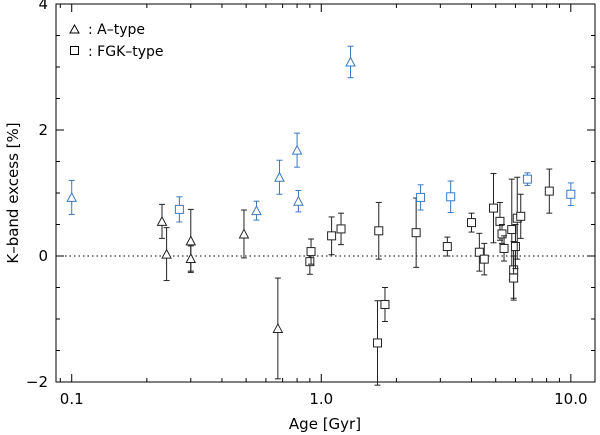 The image size is (600, 435). What do you see at coordinates (570, 399) in the screenshot?
I see `x-tick-label: 10.0` at bounding box center [570, 399].